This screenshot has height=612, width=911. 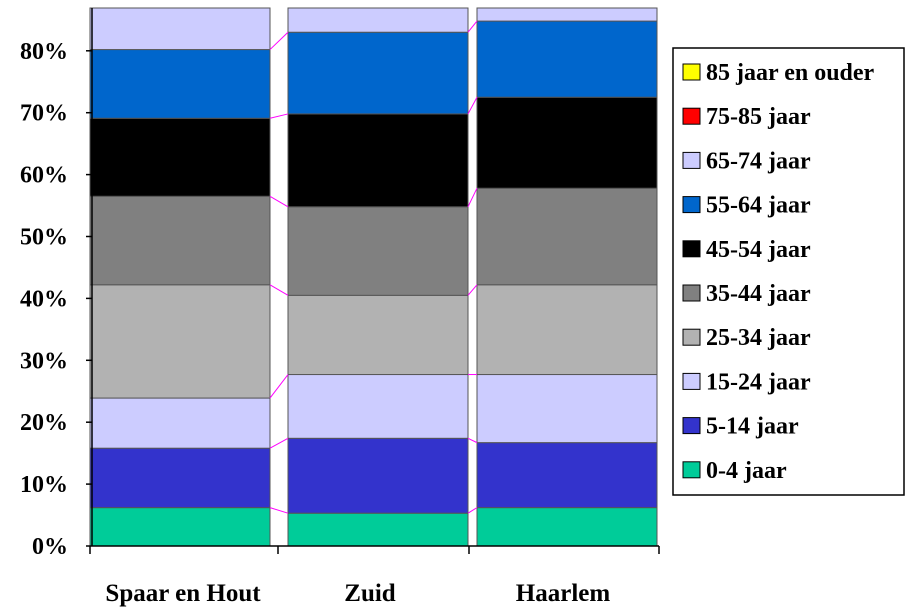 I want to click on bar-segment-55-64-jaar-zuid, so click(x=378, y=73).